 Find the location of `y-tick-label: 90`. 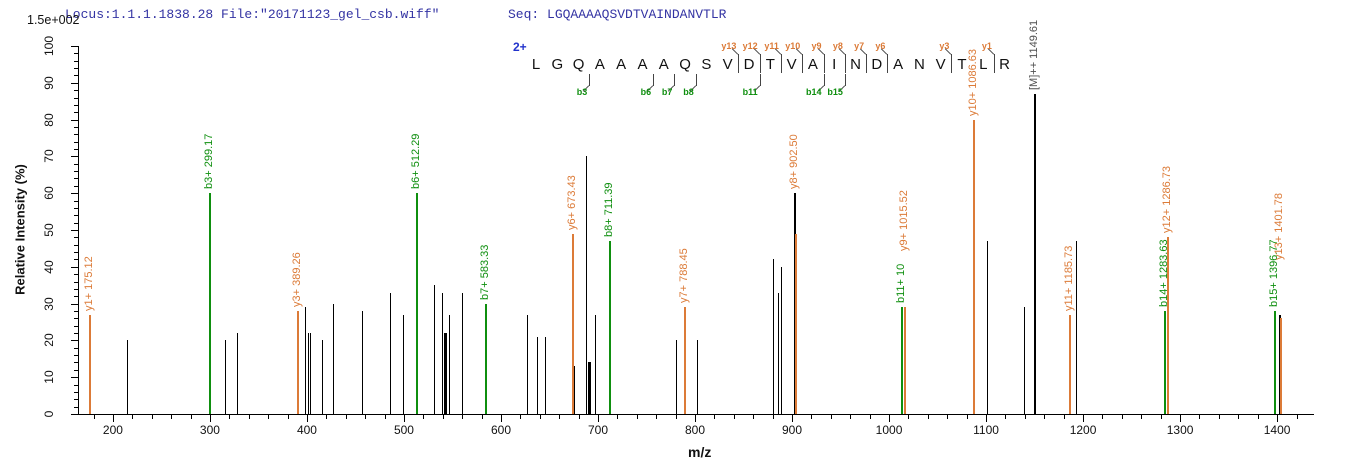

y-tick-label: 90 is located at coordinates (49, 83).